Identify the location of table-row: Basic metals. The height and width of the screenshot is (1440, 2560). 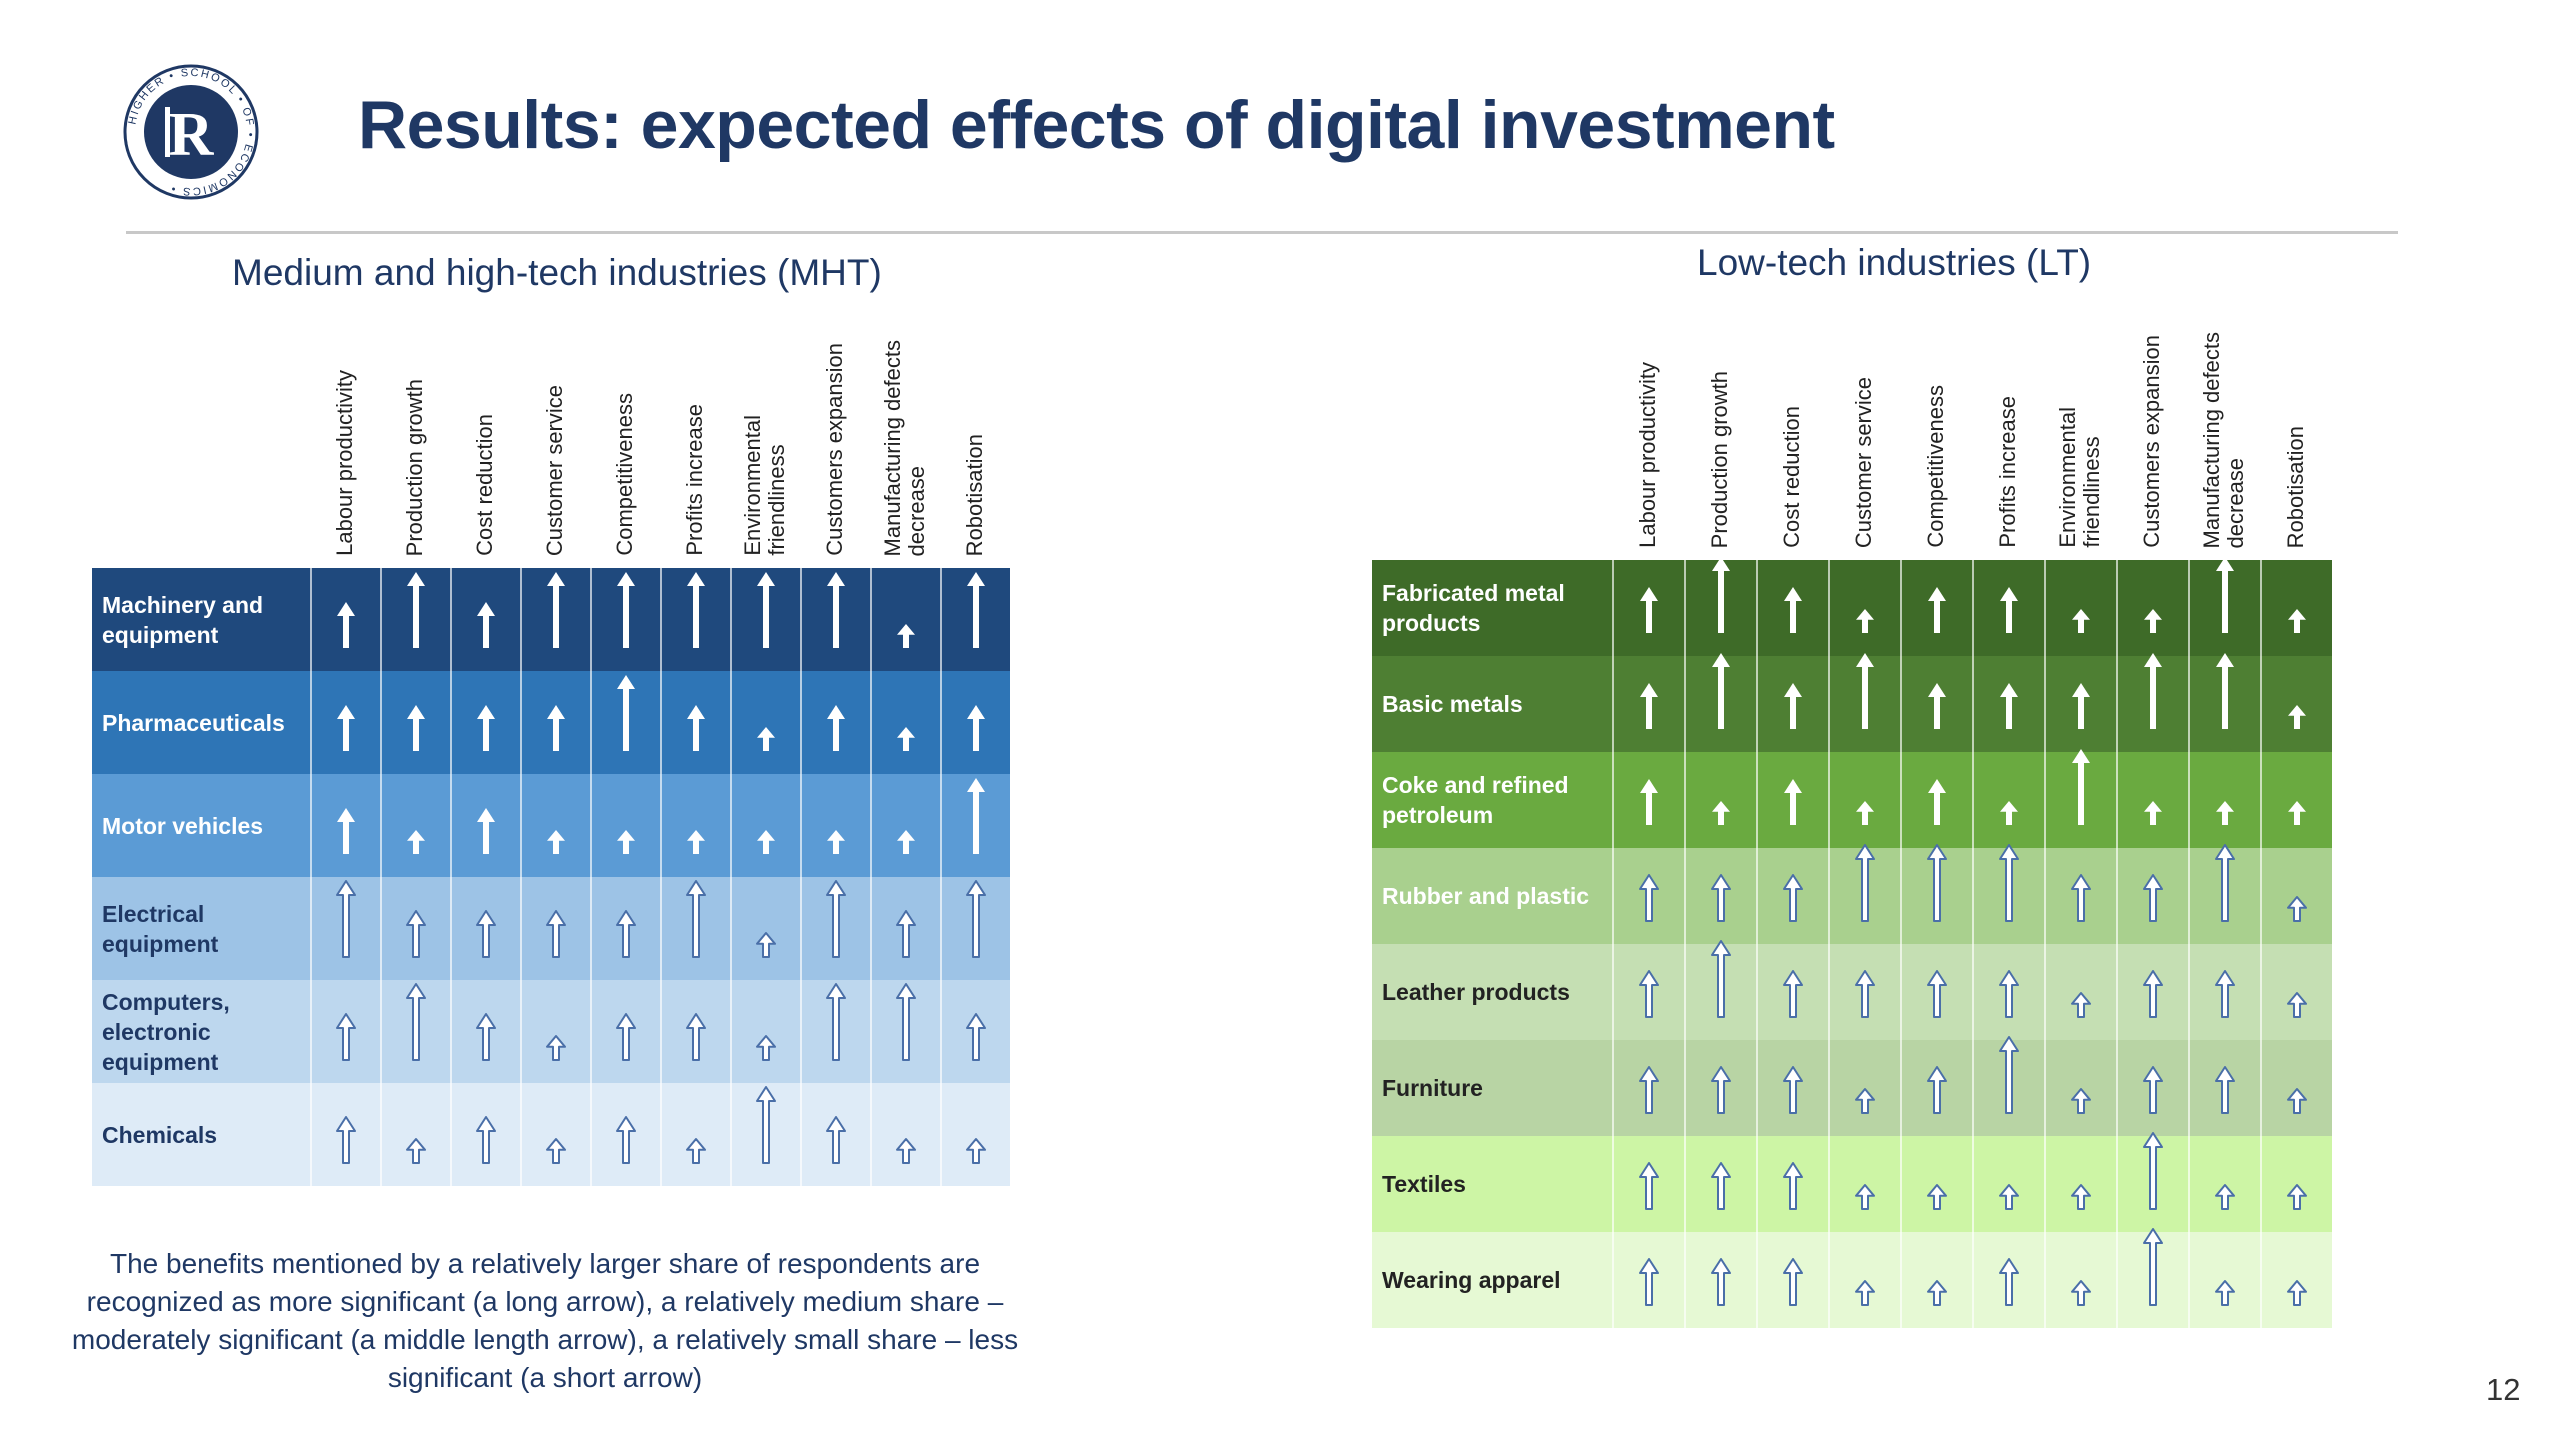
(1852, 702).